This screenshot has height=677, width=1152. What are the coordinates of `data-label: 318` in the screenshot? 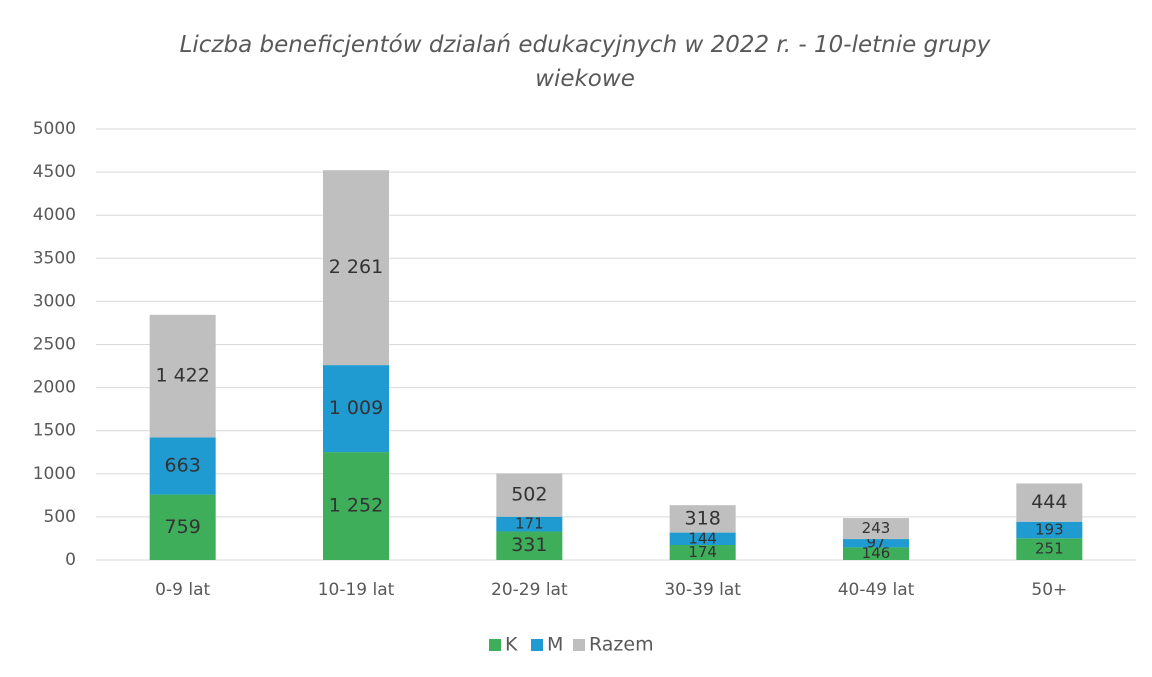 It's located at (703, 518).